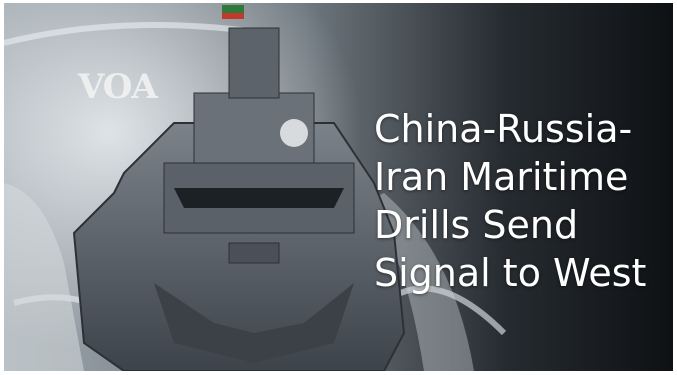 This screenshot has width=677, height=375. I want to click on headline-line-4: Signal to West, so click(510, 273).